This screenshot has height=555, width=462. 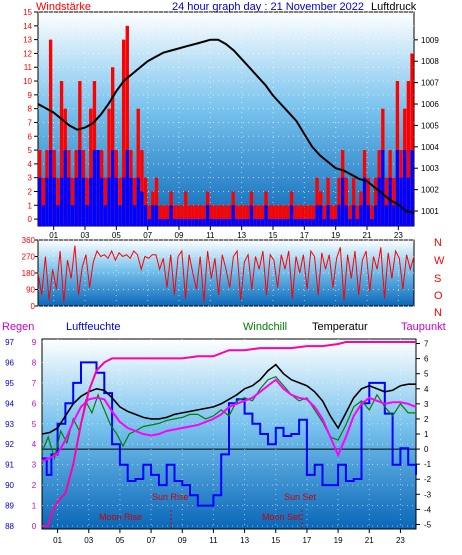 What do you see at coordinates (30, 95) in the screenshot?
I see `wind-y-tick-label: 9` at bounding box center [30, 95].